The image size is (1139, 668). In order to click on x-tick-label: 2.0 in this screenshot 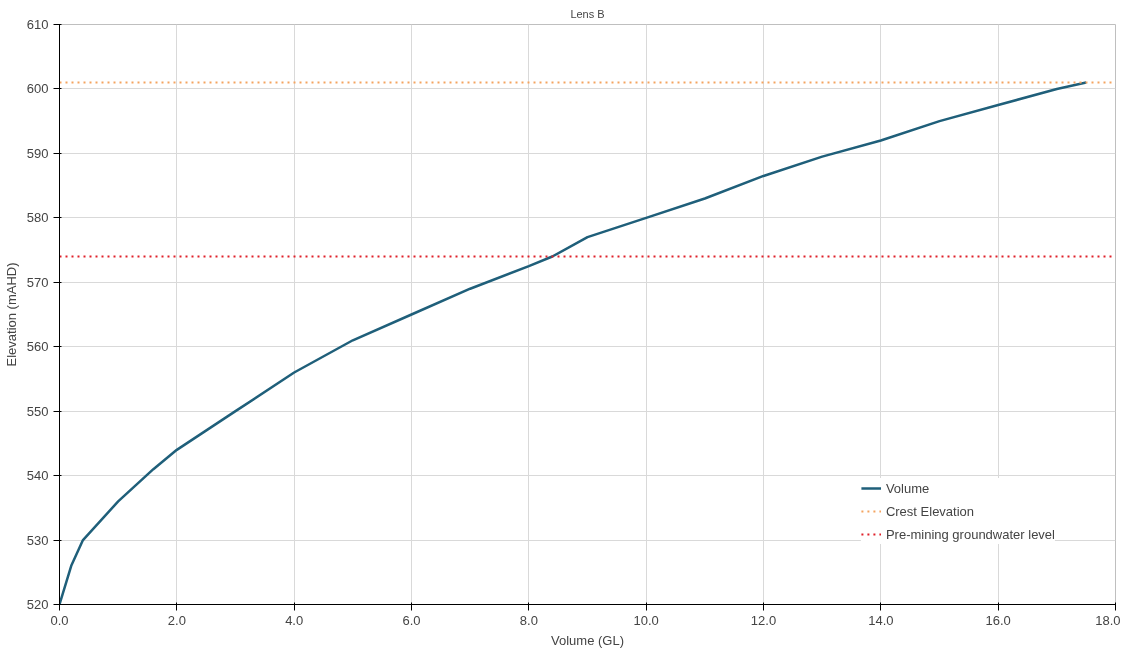, I will do `click(176, 620)`.